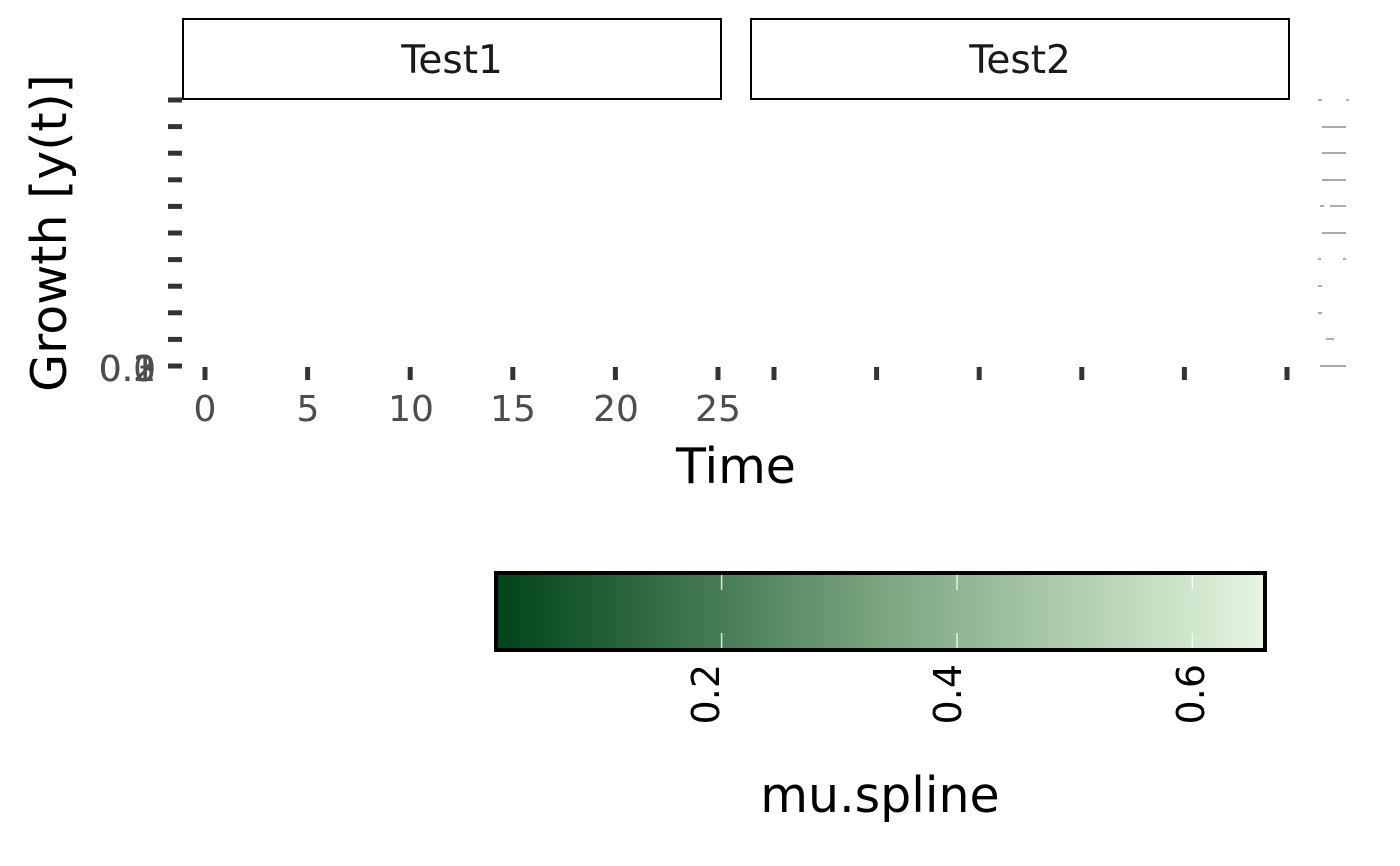  What do you see at coordinates (718, 409) in the screenshot?
I see `x-tick-label: 25` at bounding box center [718, 409].